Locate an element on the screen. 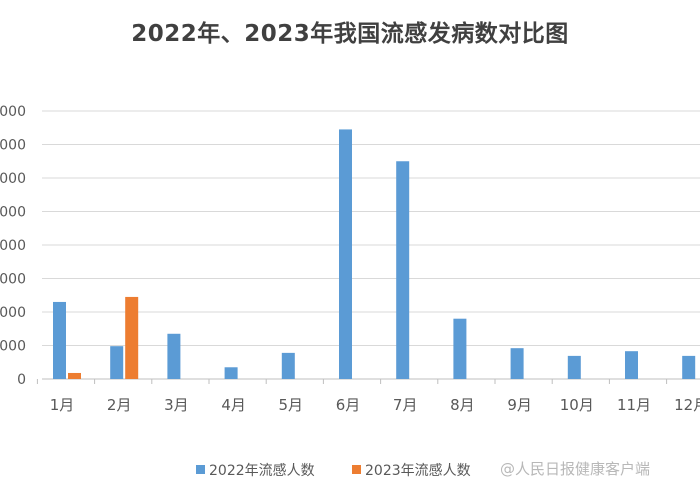 This screenshot has width=700, height=500. x-tick-label: 6月 is located at coordinates (348, 405).